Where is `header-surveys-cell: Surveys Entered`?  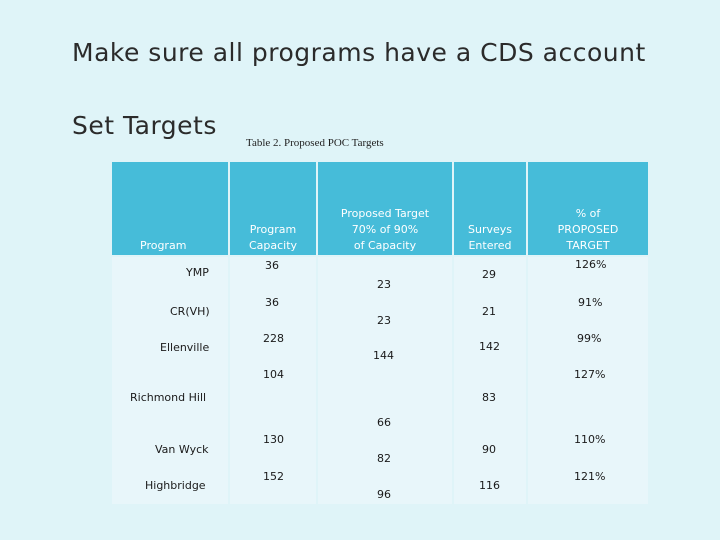 header-surveys-cell: Surveys Entered is located at coordinates (490, 208).